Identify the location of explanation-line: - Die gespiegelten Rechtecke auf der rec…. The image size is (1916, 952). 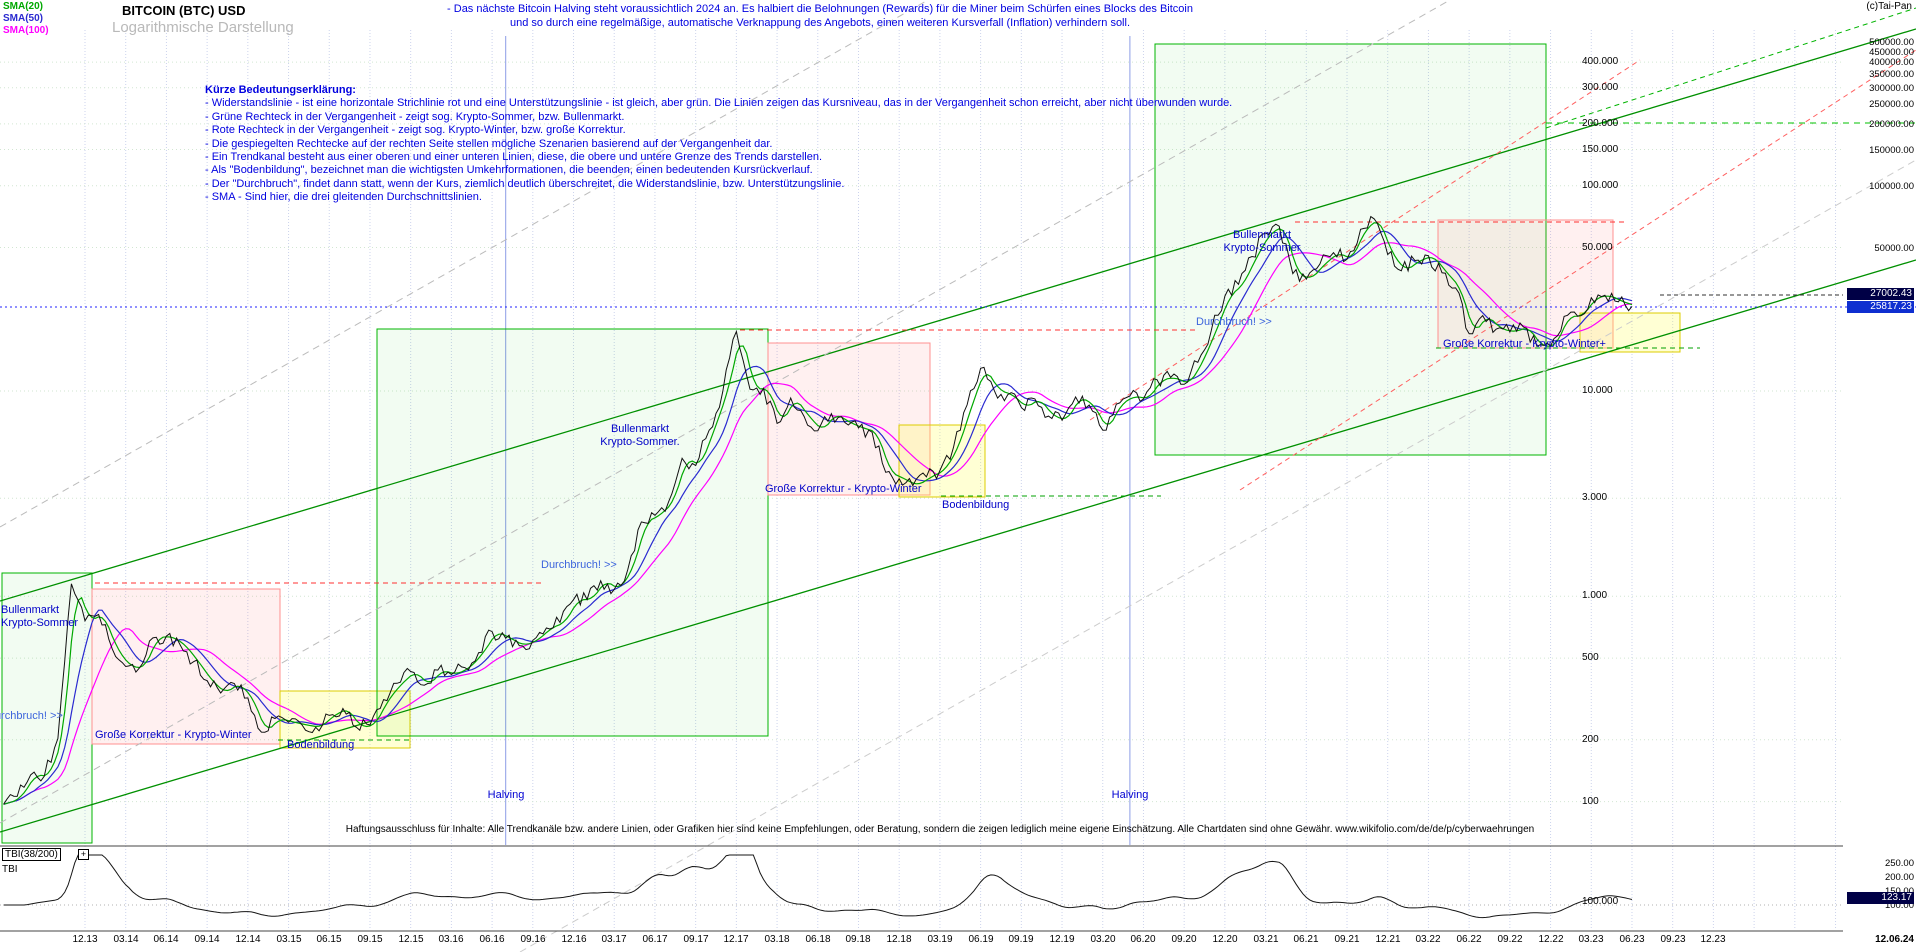
(489, 143).